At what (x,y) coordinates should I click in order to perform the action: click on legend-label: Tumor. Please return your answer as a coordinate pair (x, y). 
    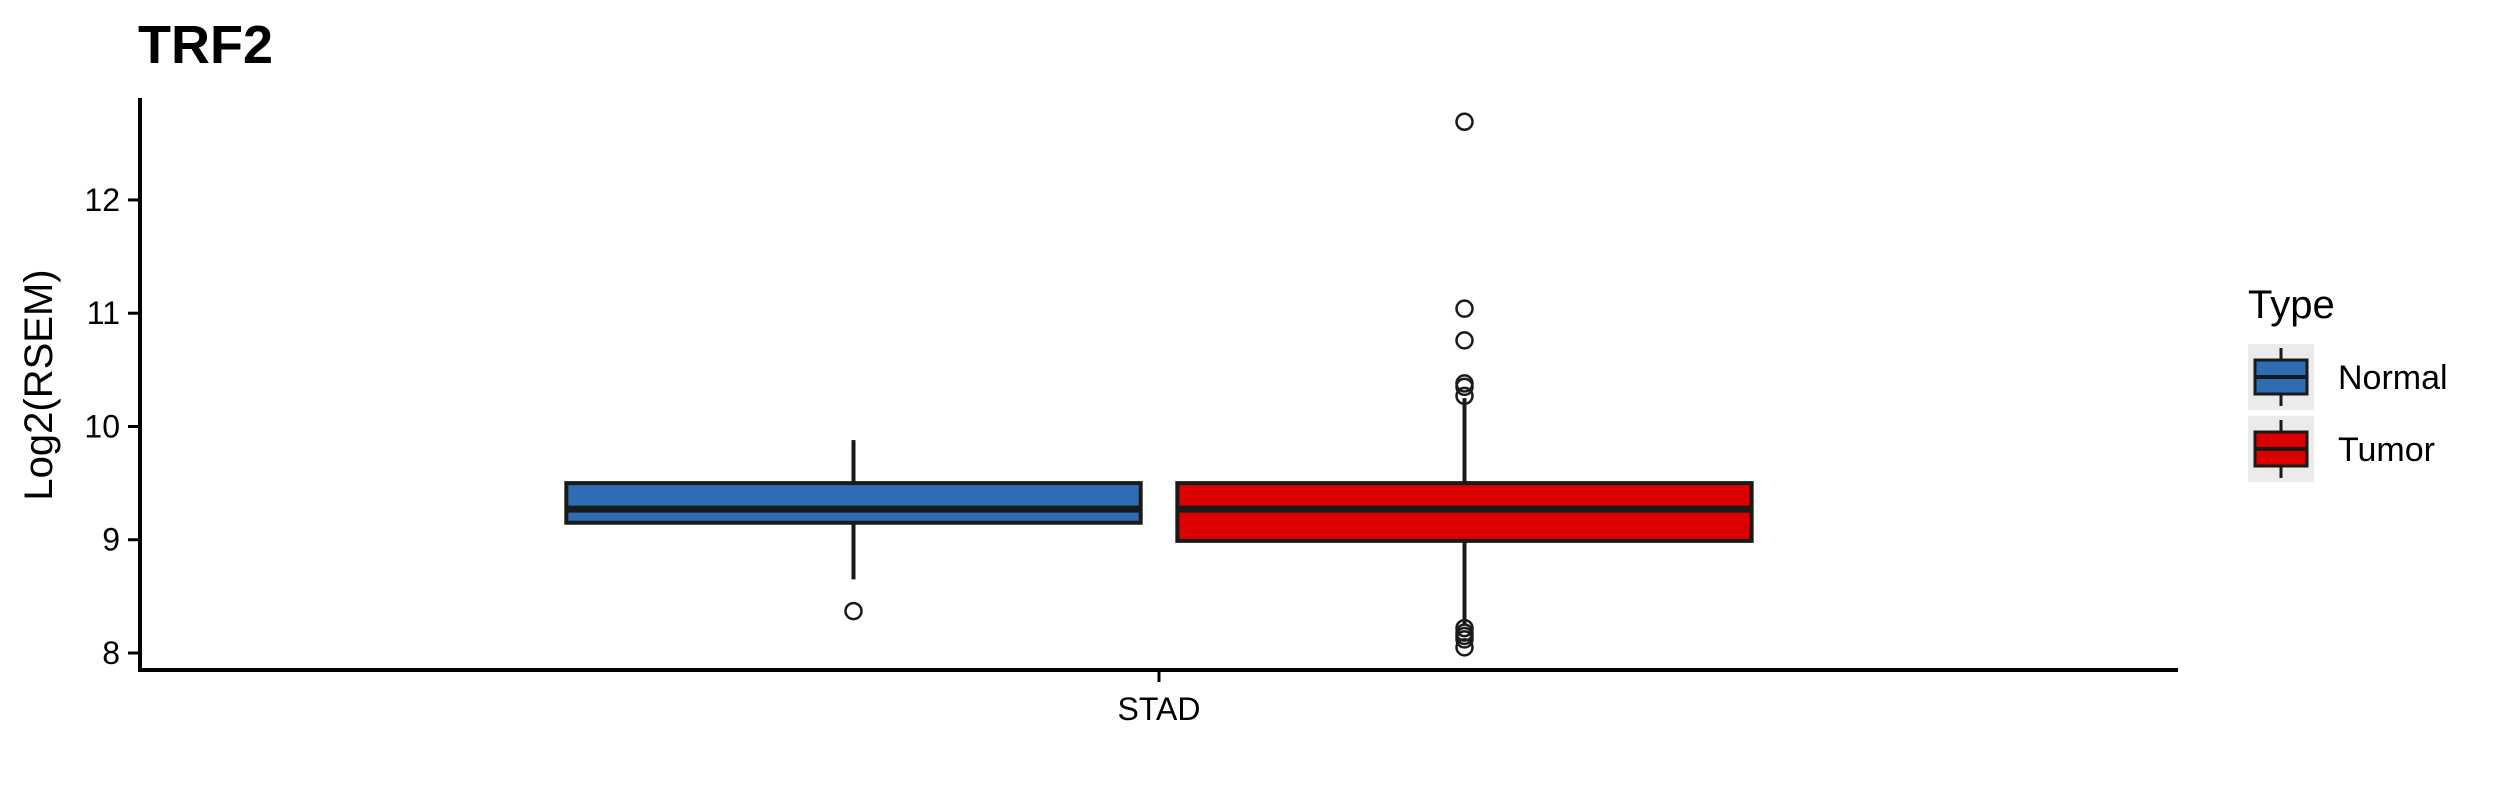
    Looking at the image, I should click on (2386, 450).